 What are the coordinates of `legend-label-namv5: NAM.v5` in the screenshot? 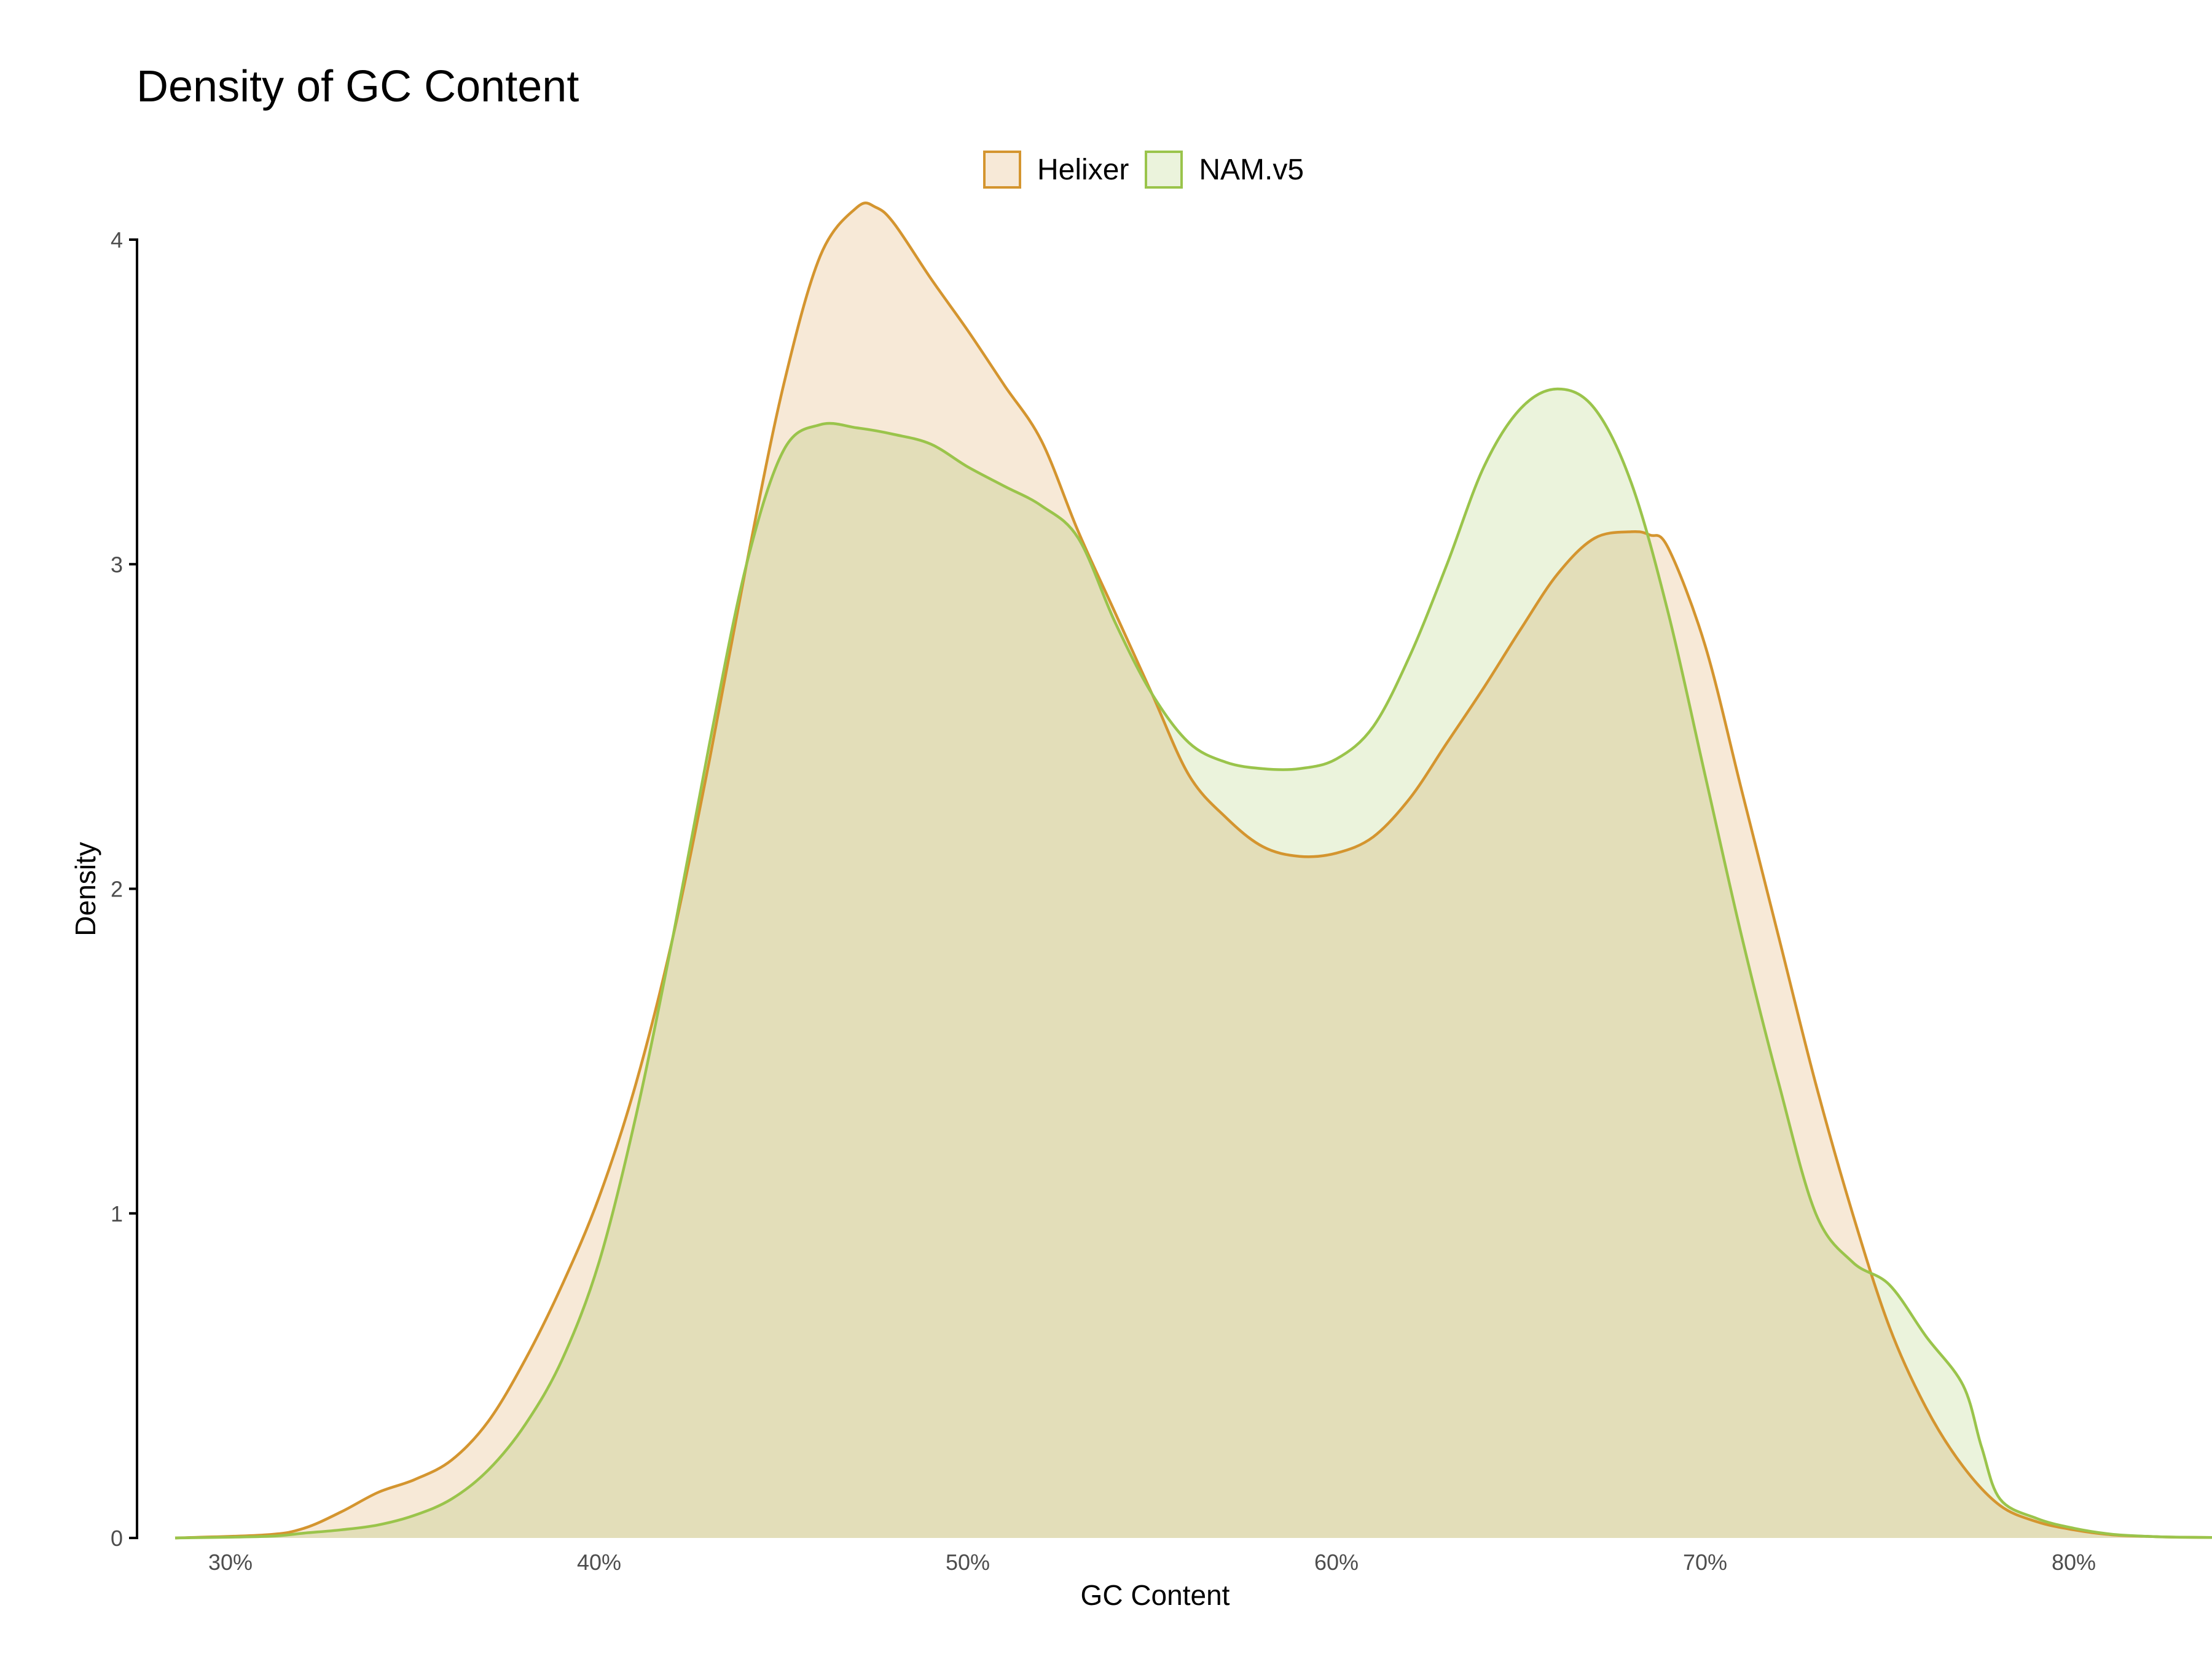 It's located at (1251, 169).